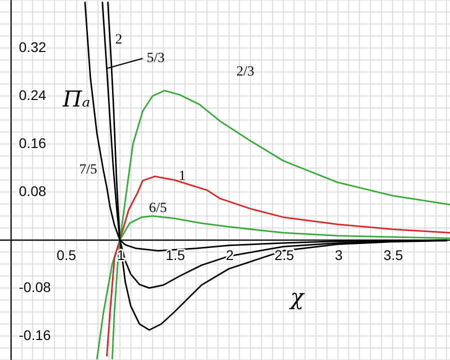 This screenshot has width=450, height=360. Describe the element at coordinates (35, 334) in the screenshot. I see `y-tick-label: -0.16` at that location.